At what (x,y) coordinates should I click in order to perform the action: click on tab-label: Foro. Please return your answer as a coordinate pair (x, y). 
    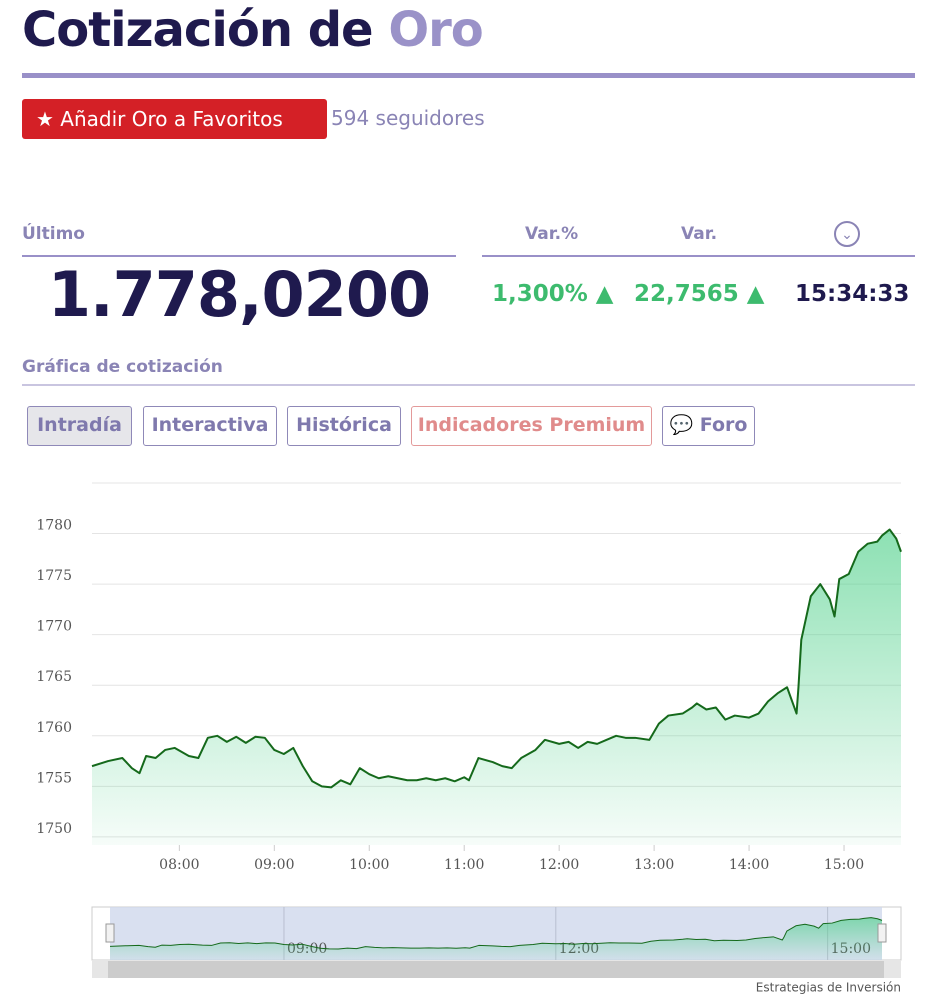
    Looking at the image, I should click on (723, 425).